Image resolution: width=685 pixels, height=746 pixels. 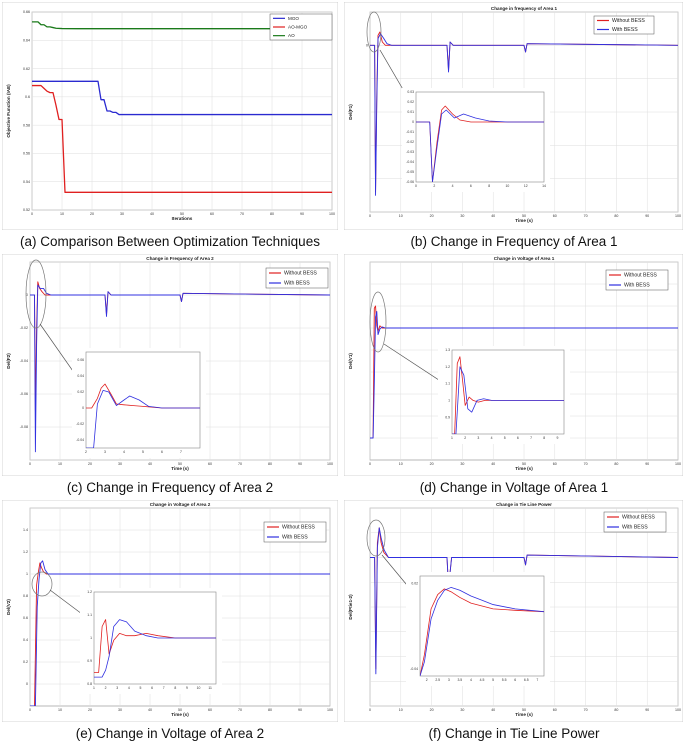 What do you see at coordinates (26, 125) in the screenshot?
I see `chart-a-y-tick-3: 0.58` at bounding box center [26, 125].